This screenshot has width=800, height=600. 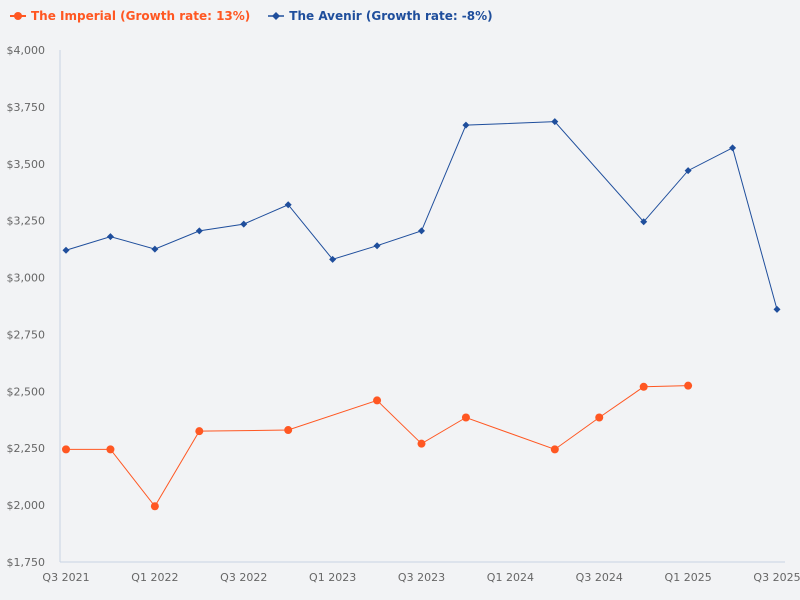 I want to click on legend-label: The Imperial (Growth rate: 13%), so click(x=141, y=16).